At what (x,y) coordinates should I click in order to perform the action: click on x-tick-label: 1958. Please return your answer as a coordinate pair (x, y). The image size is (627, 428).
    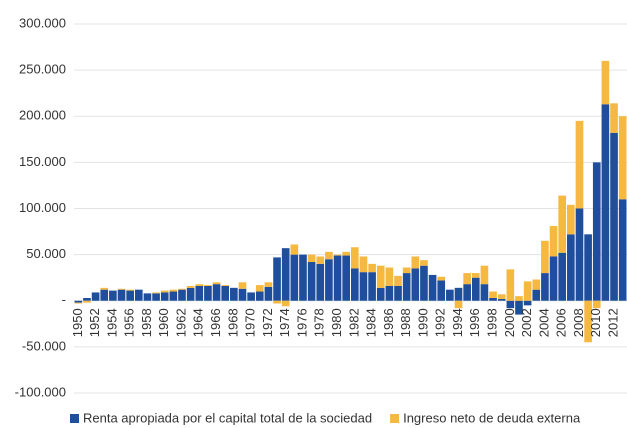
    Looking at the image, I should click on (146, 322).